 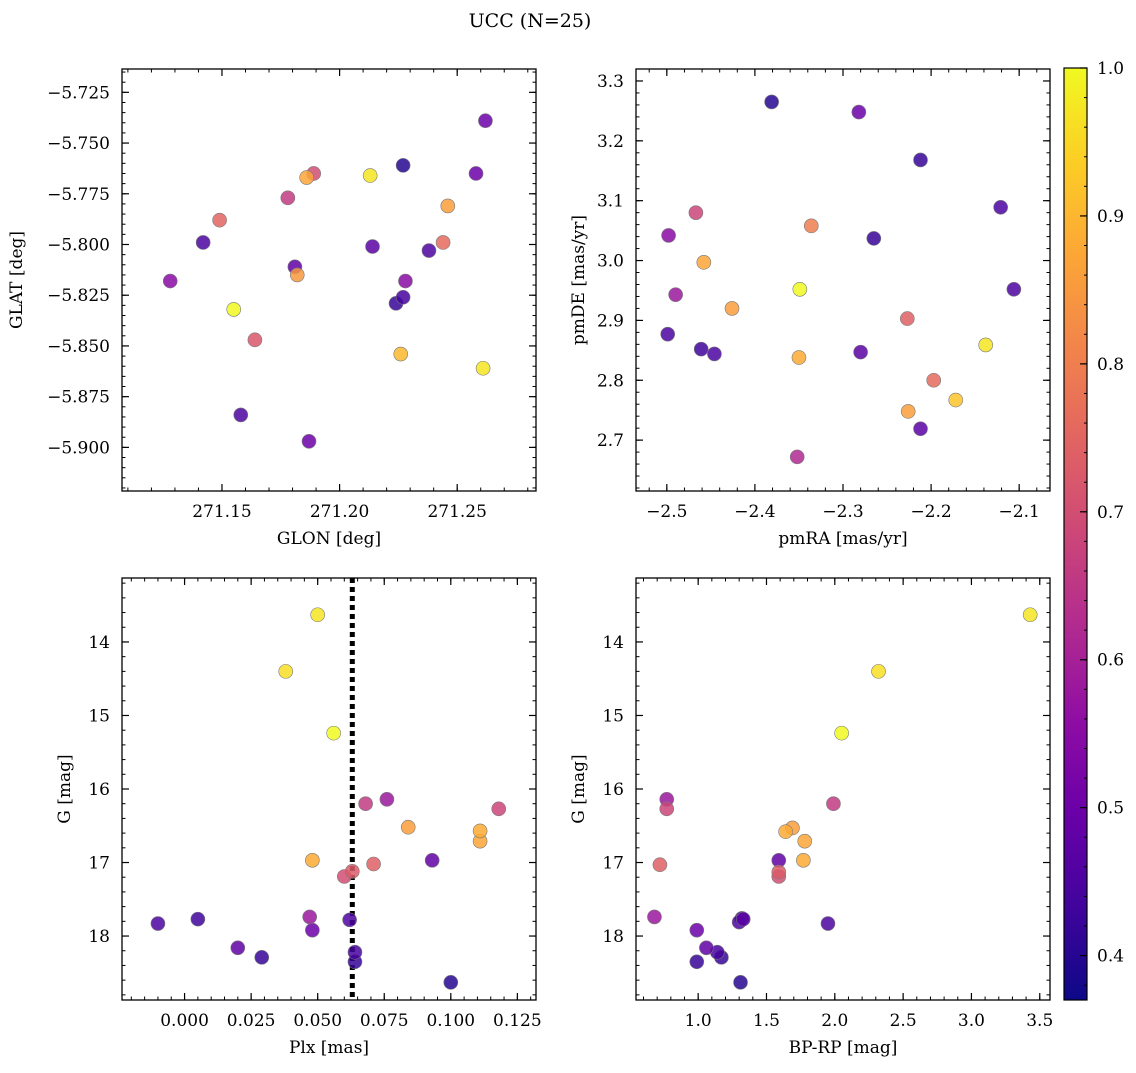 What do you see at coordinates (78, 144) in the screenshot?
I see `y-tick-label: −5.750` at bounding box center [78, 144].